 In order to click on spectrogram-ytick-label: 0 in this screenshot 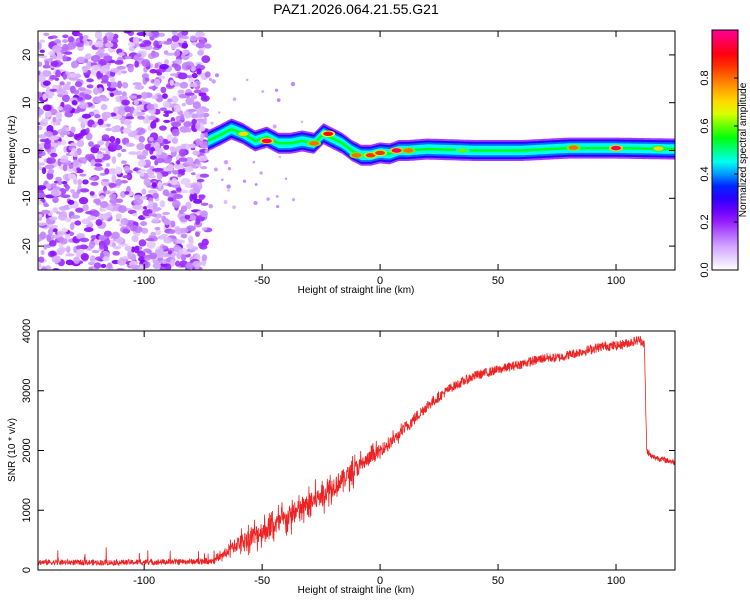, I will do `click(27, 150)`.